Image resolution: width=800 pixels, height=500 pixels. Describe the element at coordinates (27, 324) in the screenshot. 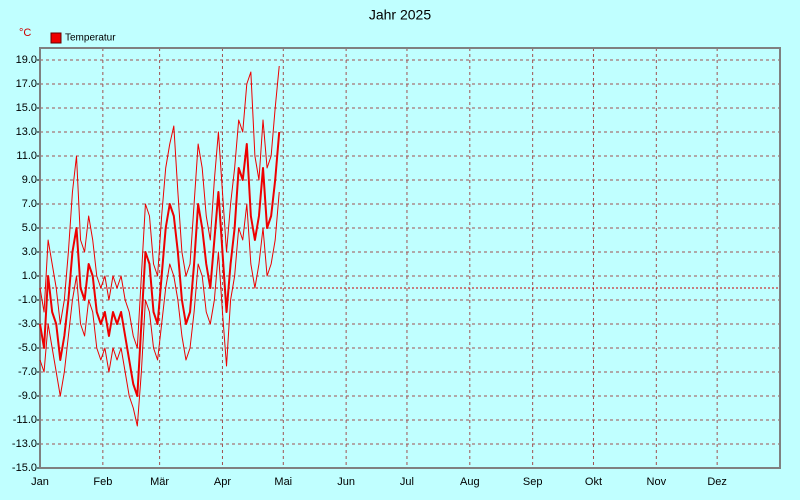

I see `y-tick-label: -3.0` at that location.